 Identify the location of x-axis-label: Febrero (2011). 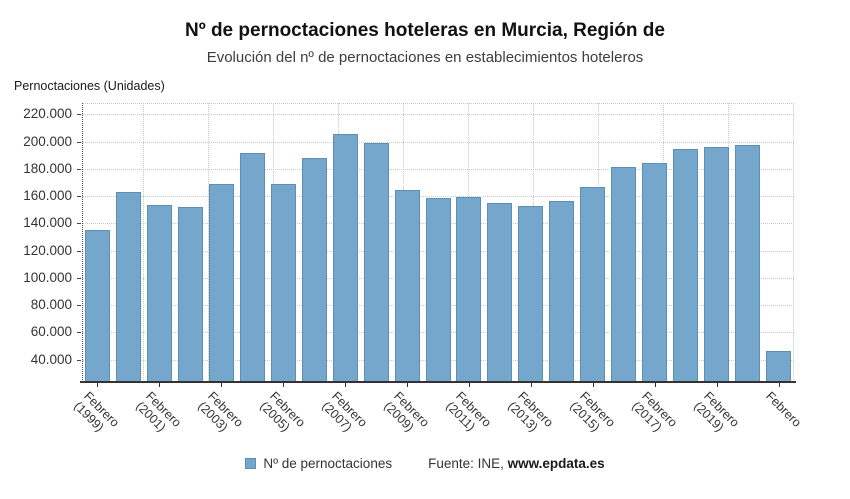
(468, 411).